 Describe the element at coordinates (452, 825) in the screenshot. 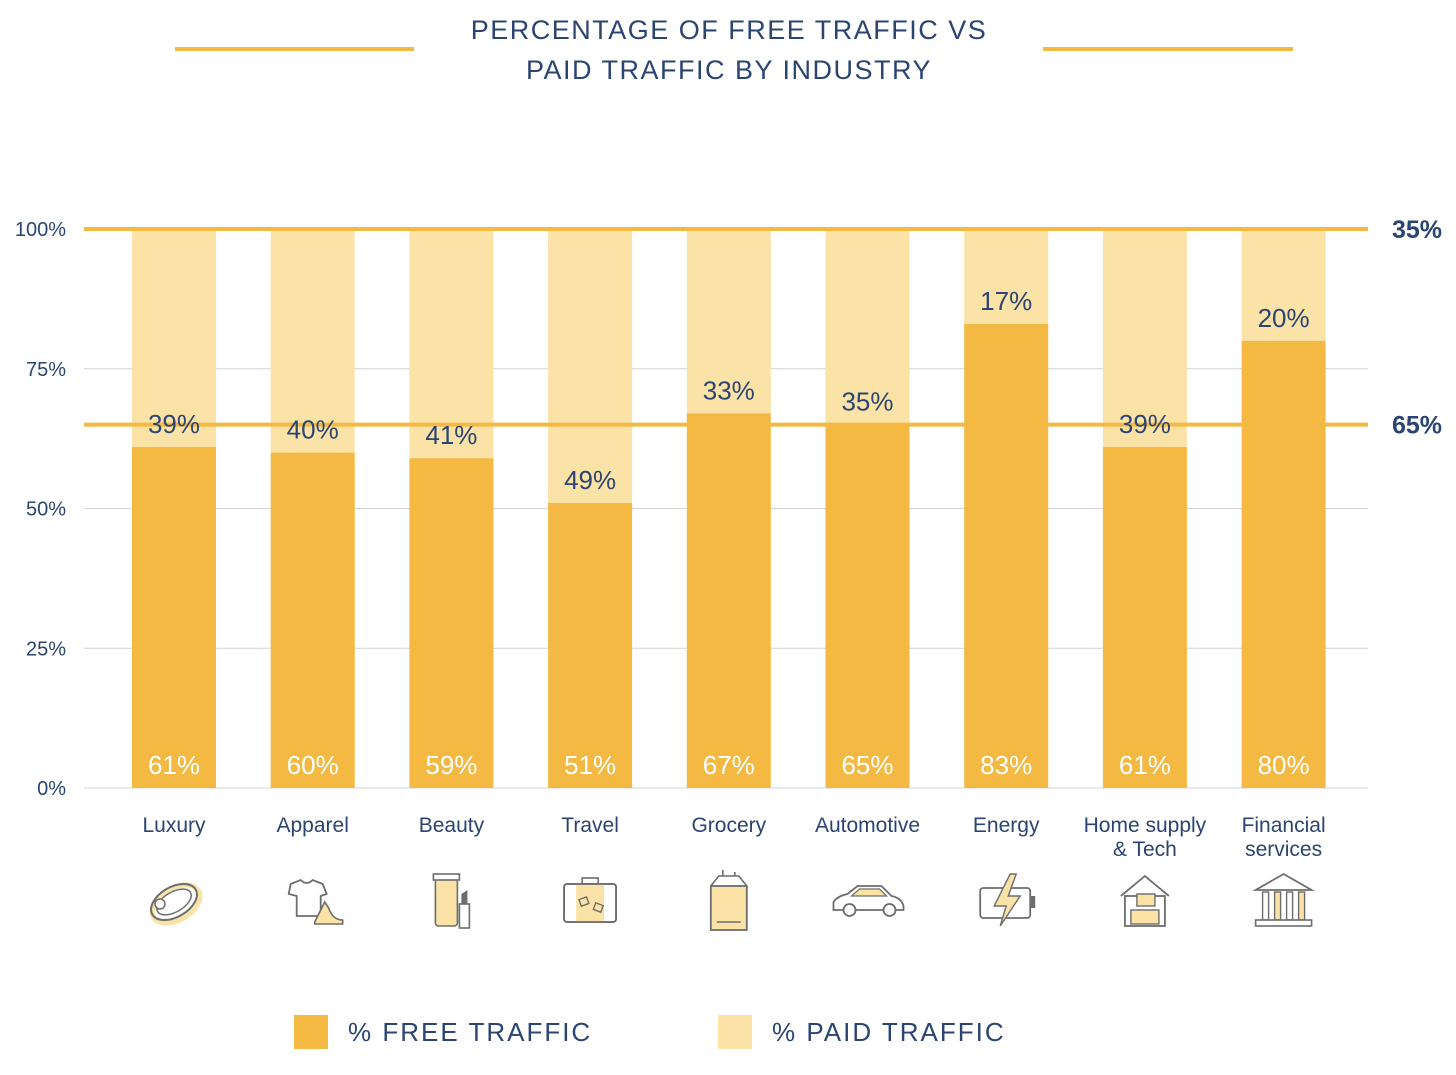

I see `x-tick-label-3: Beauty` at that location.